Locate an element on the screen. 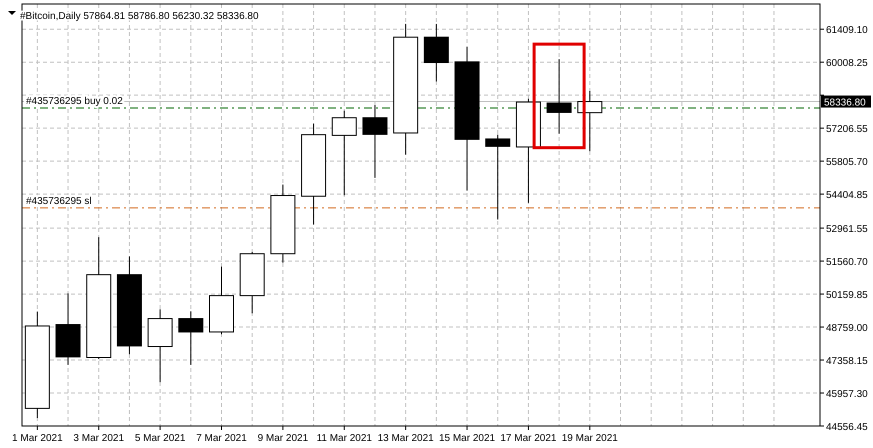 The width and height of the screenshot is (873, 448). y-tick-label: 50159.85 is located at coordinates (847, 296).